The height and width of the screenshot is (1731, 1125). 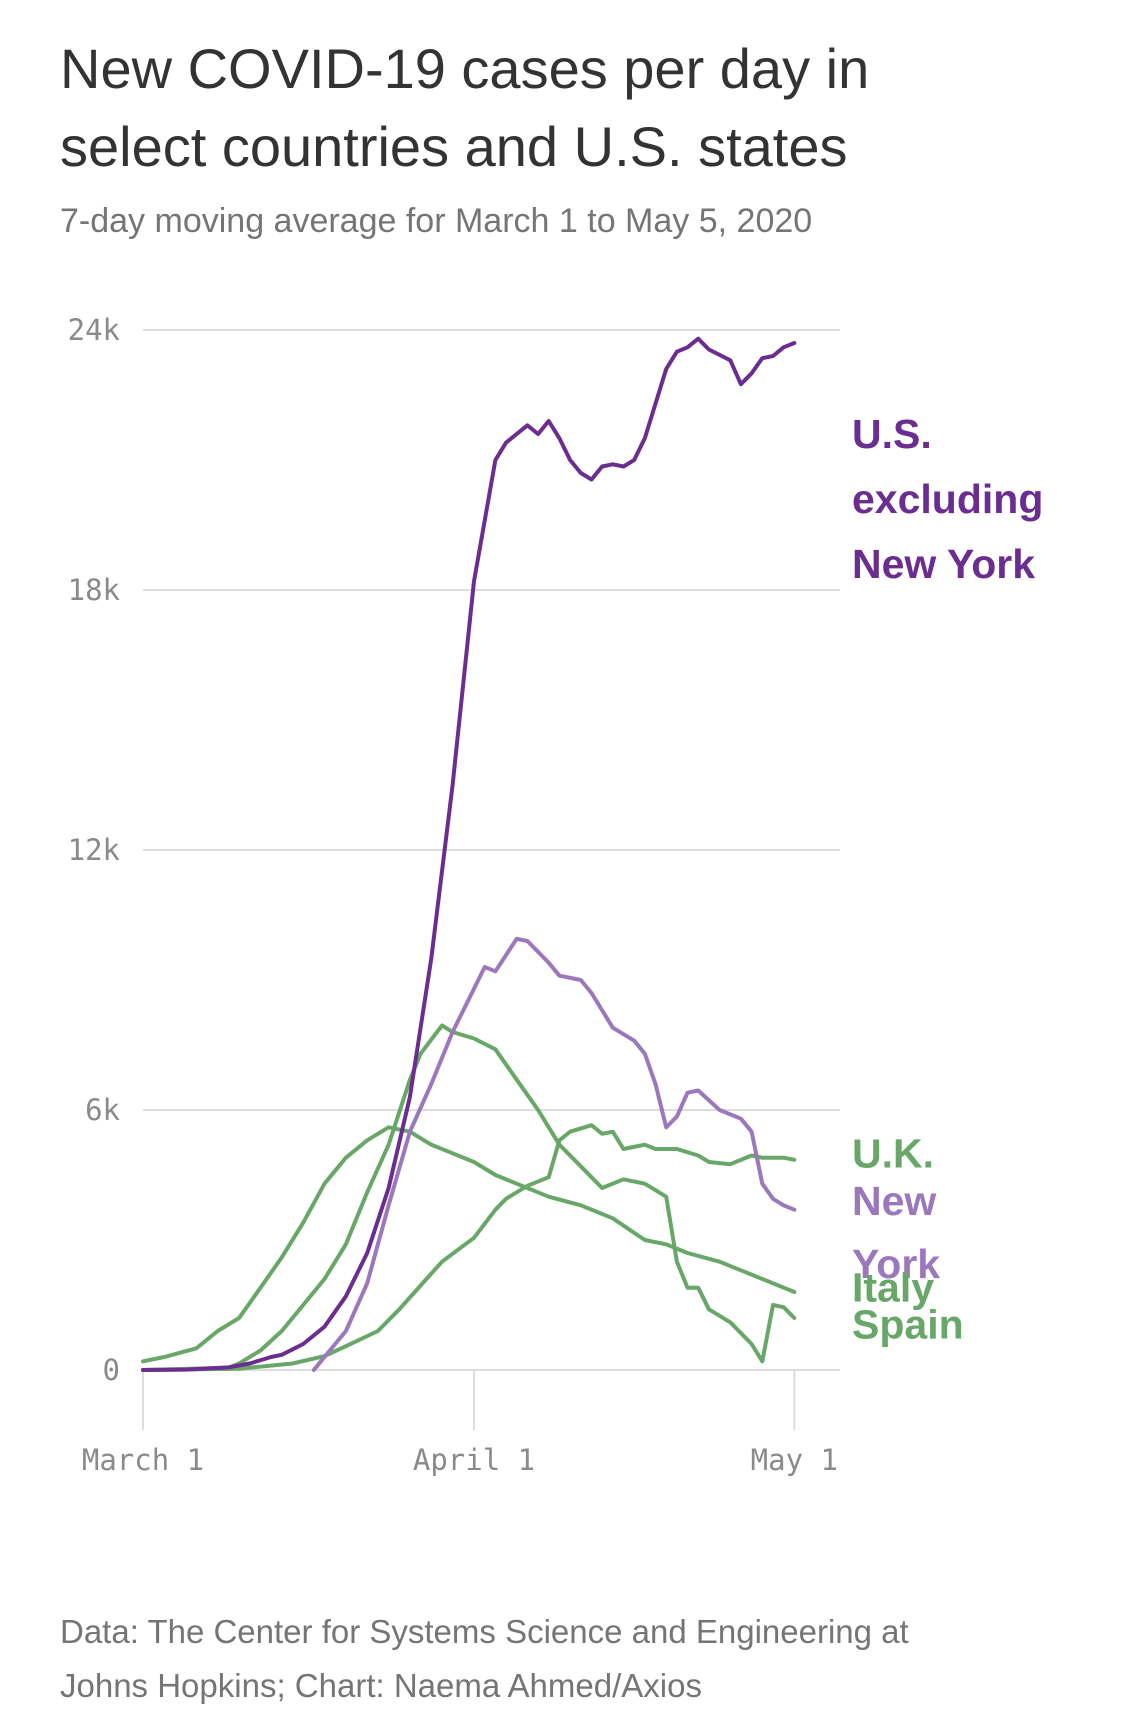 I want to click on series-label: New, so click(x=894, y=1201).